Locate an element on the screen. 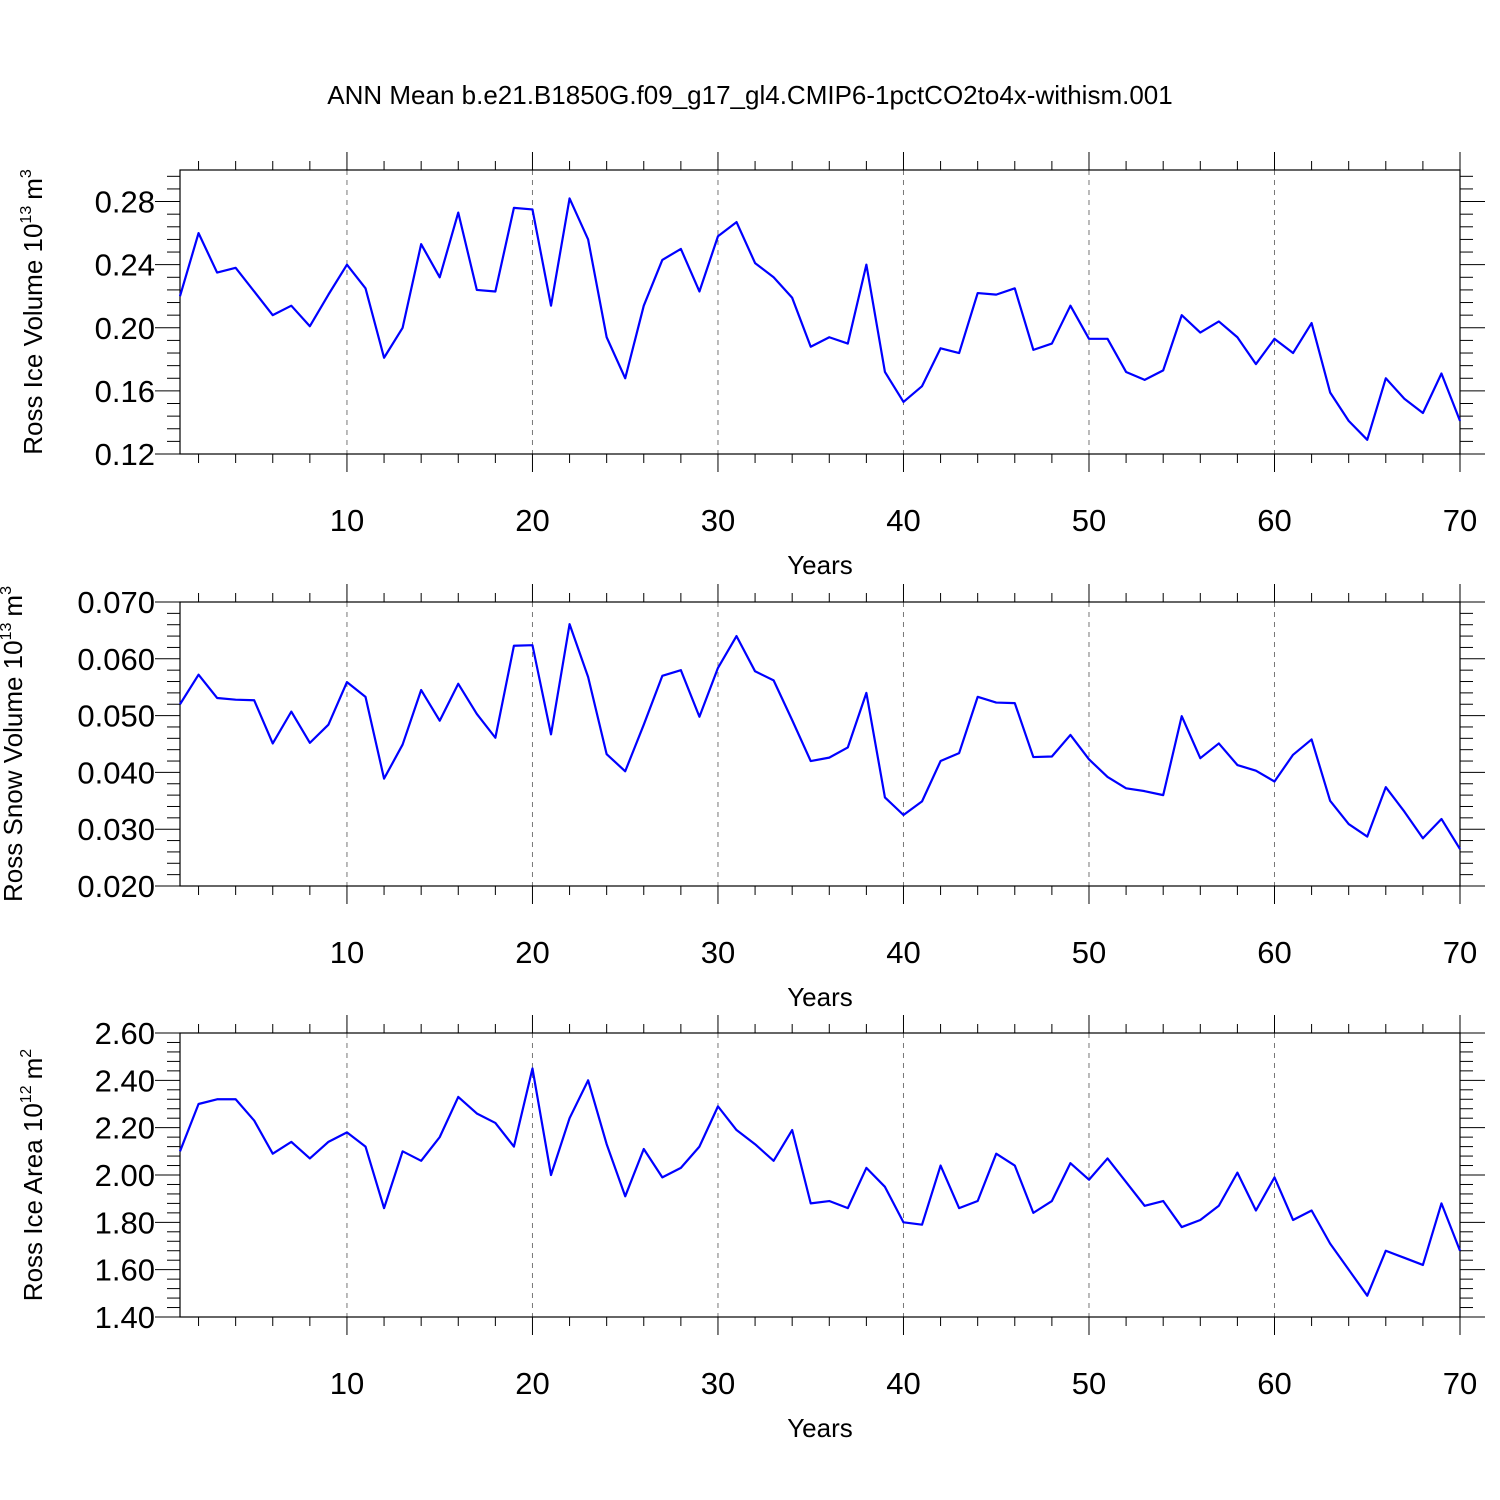 This screenshot has height=1500, width=1500. y-tick-label: 0.20 is located at coordinates (125, 328).